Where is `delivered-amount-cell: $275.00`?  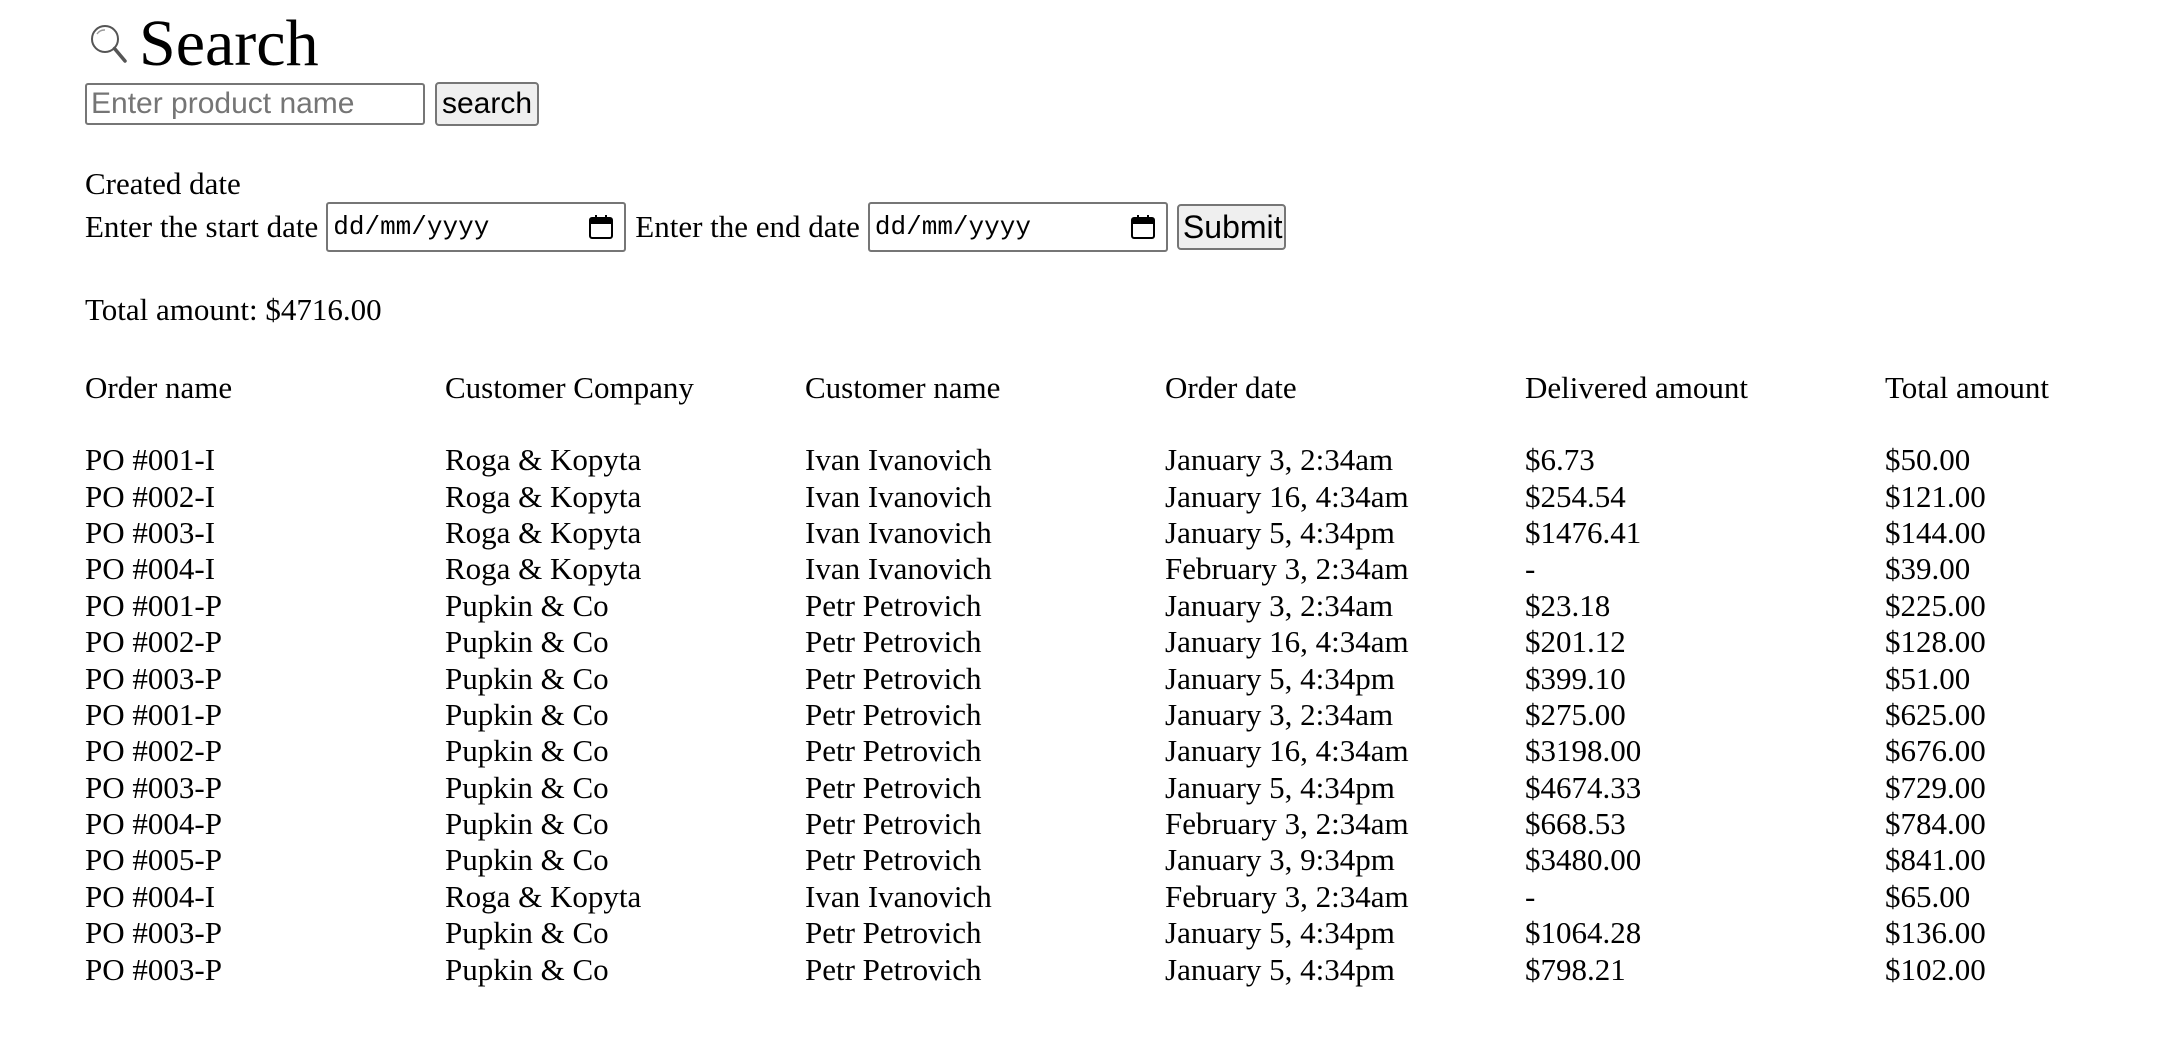
delivered-amount-cell: $275.00 is located at coordinates (1575, 714).